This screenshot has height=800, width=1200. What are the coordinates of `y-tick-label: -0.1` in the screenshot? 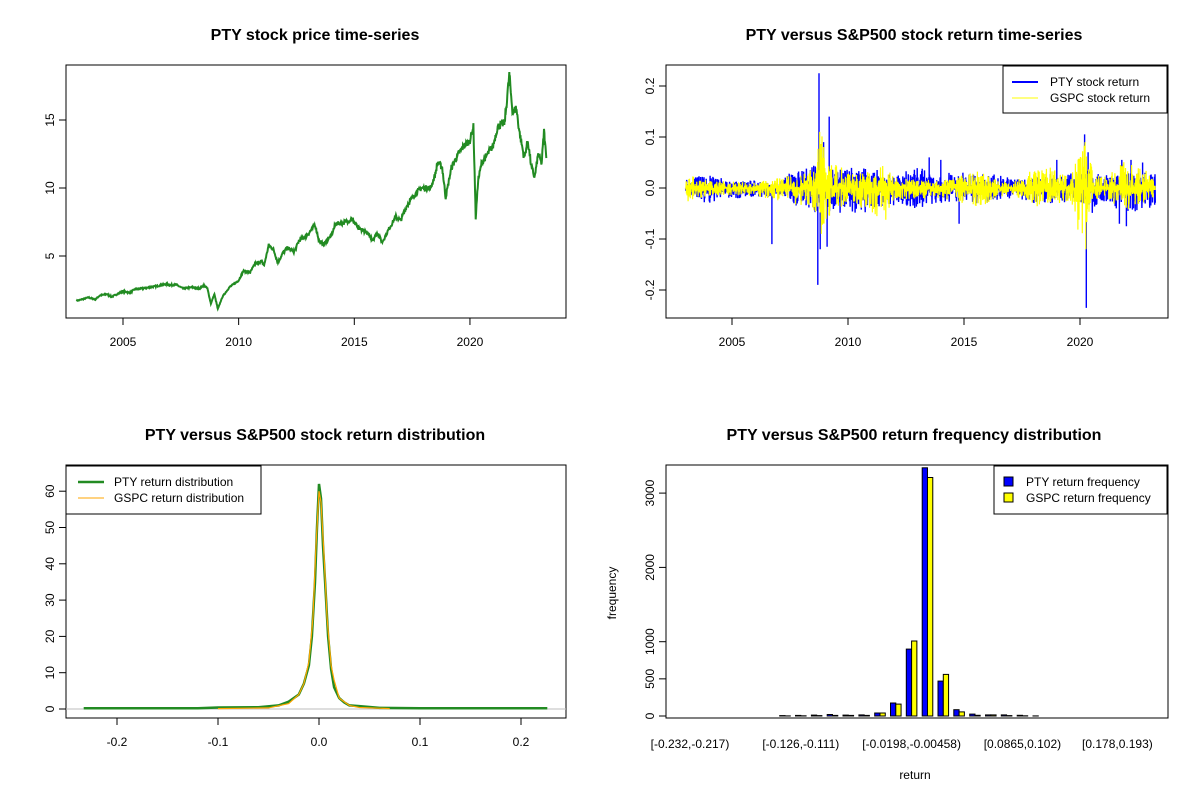 It's located at (650, 238).